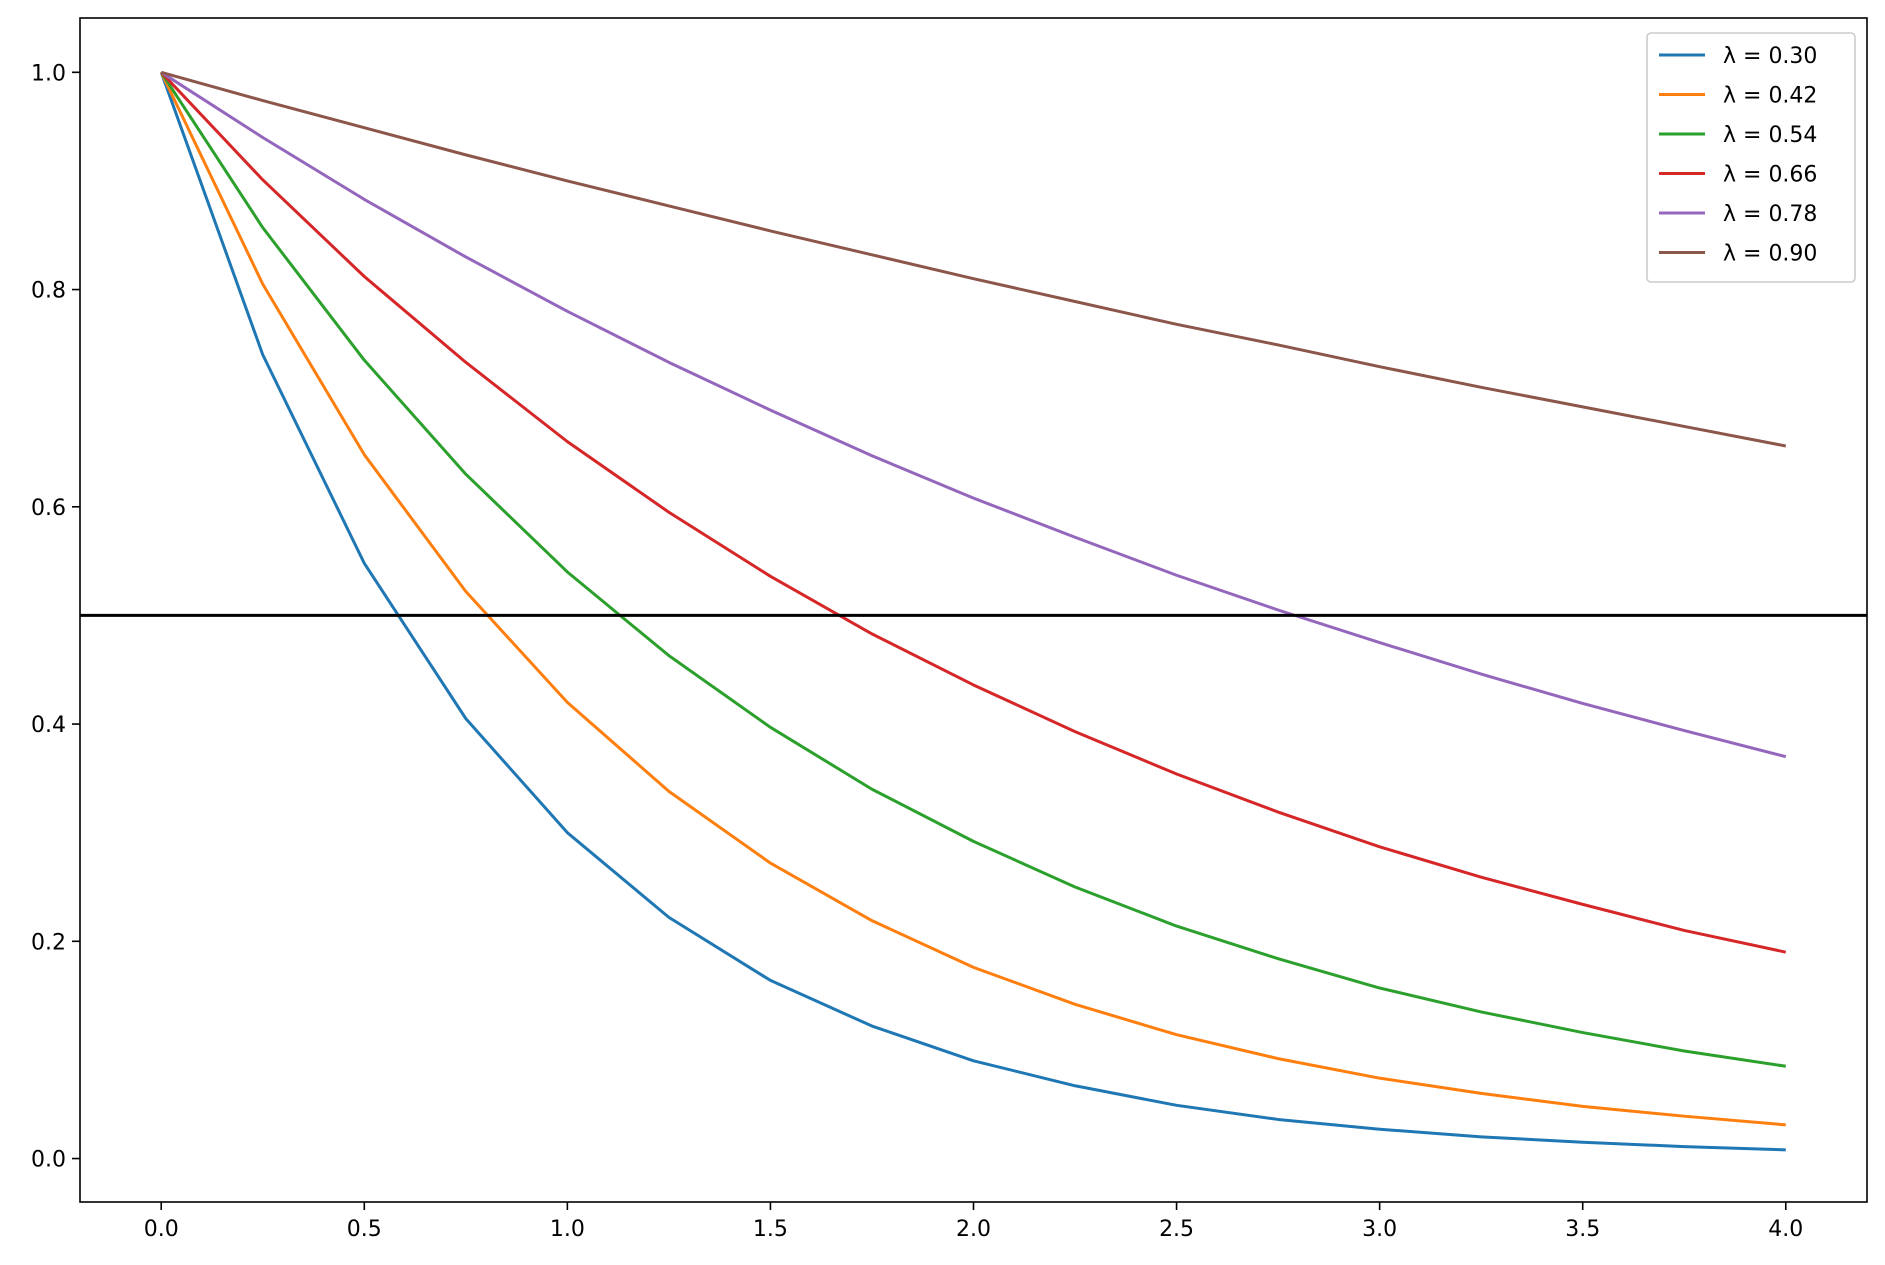 This screenshot has height=1265, width=1885. Describe the element at coordinates (1770, 96) in the screenshot. I see `legend-label-1: λ = 0.42` at that location.